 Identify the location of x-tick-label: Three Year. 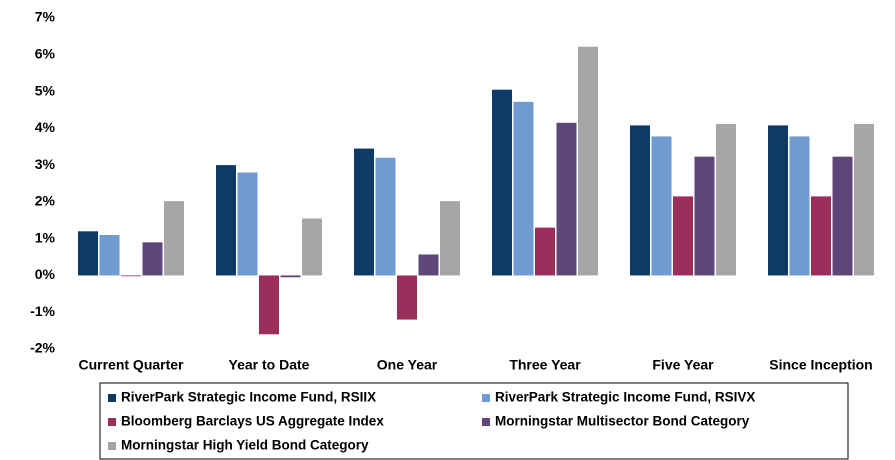
(545, 365).